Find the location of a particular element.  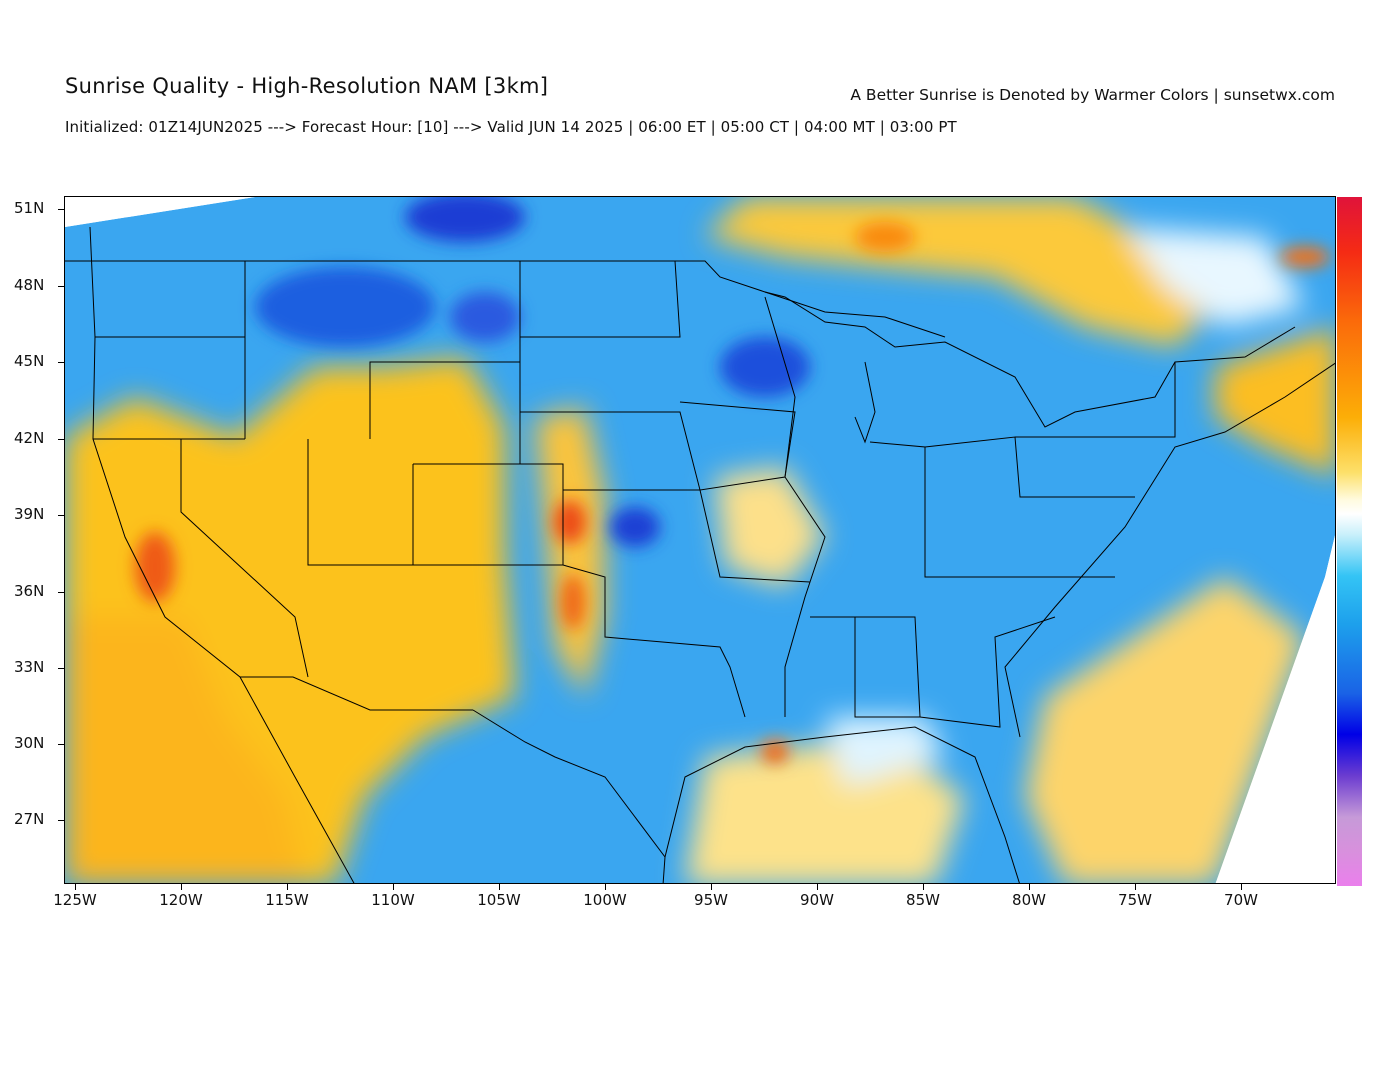

red-spot-quebec is located at coordinates (885, 237).